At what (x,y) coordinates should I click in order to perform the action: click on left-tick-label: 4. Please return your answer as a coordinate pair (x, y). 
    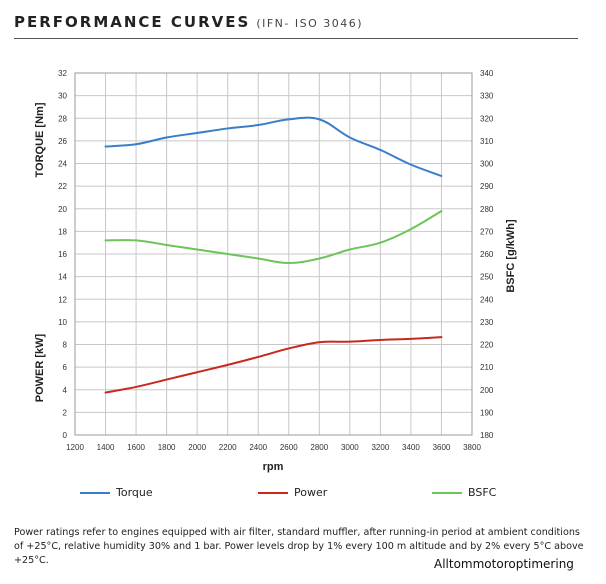
    Looking at the image, I should click on (65, 390).